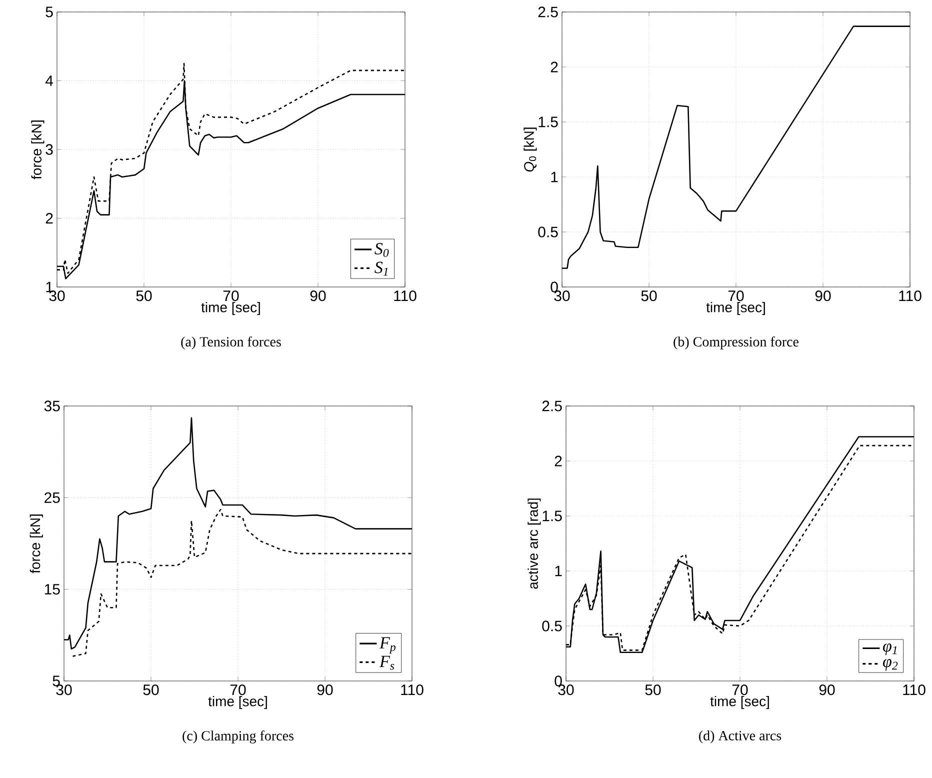 The image size is (932, 778). What do you see at coordinates (530, 150) in the screenshot?
I see `y-axis-title: Q$_{0}$ [kN]` at bounding box center [530, 150].